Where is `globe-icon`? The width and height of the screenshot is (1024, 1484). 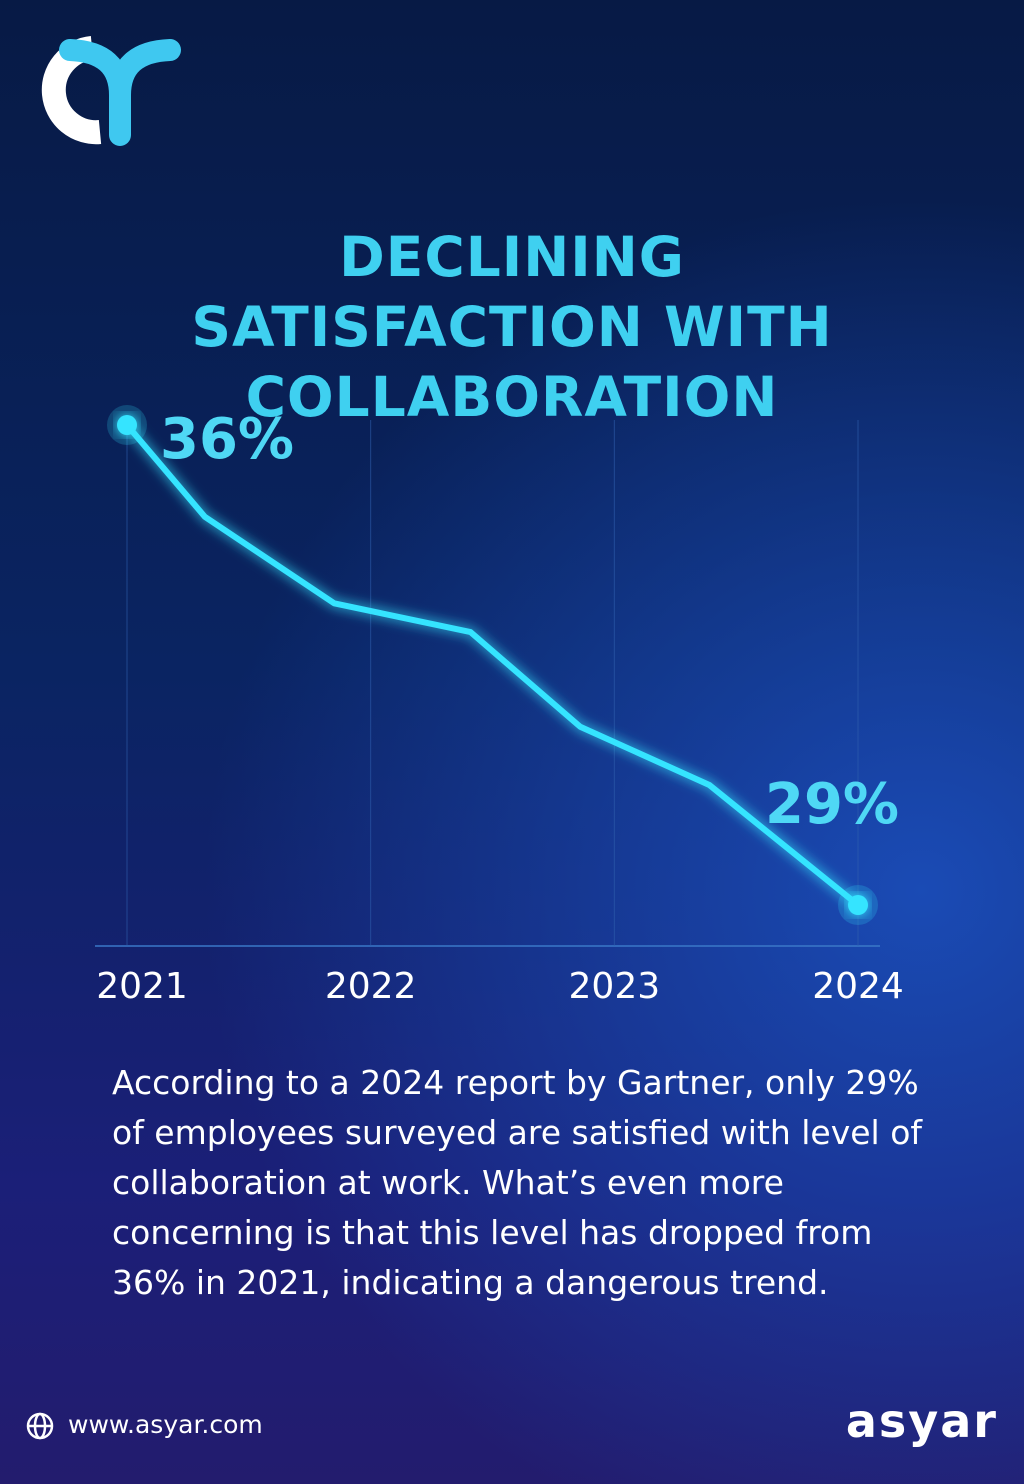
globe-icon is located at coordinates (40, 1426).